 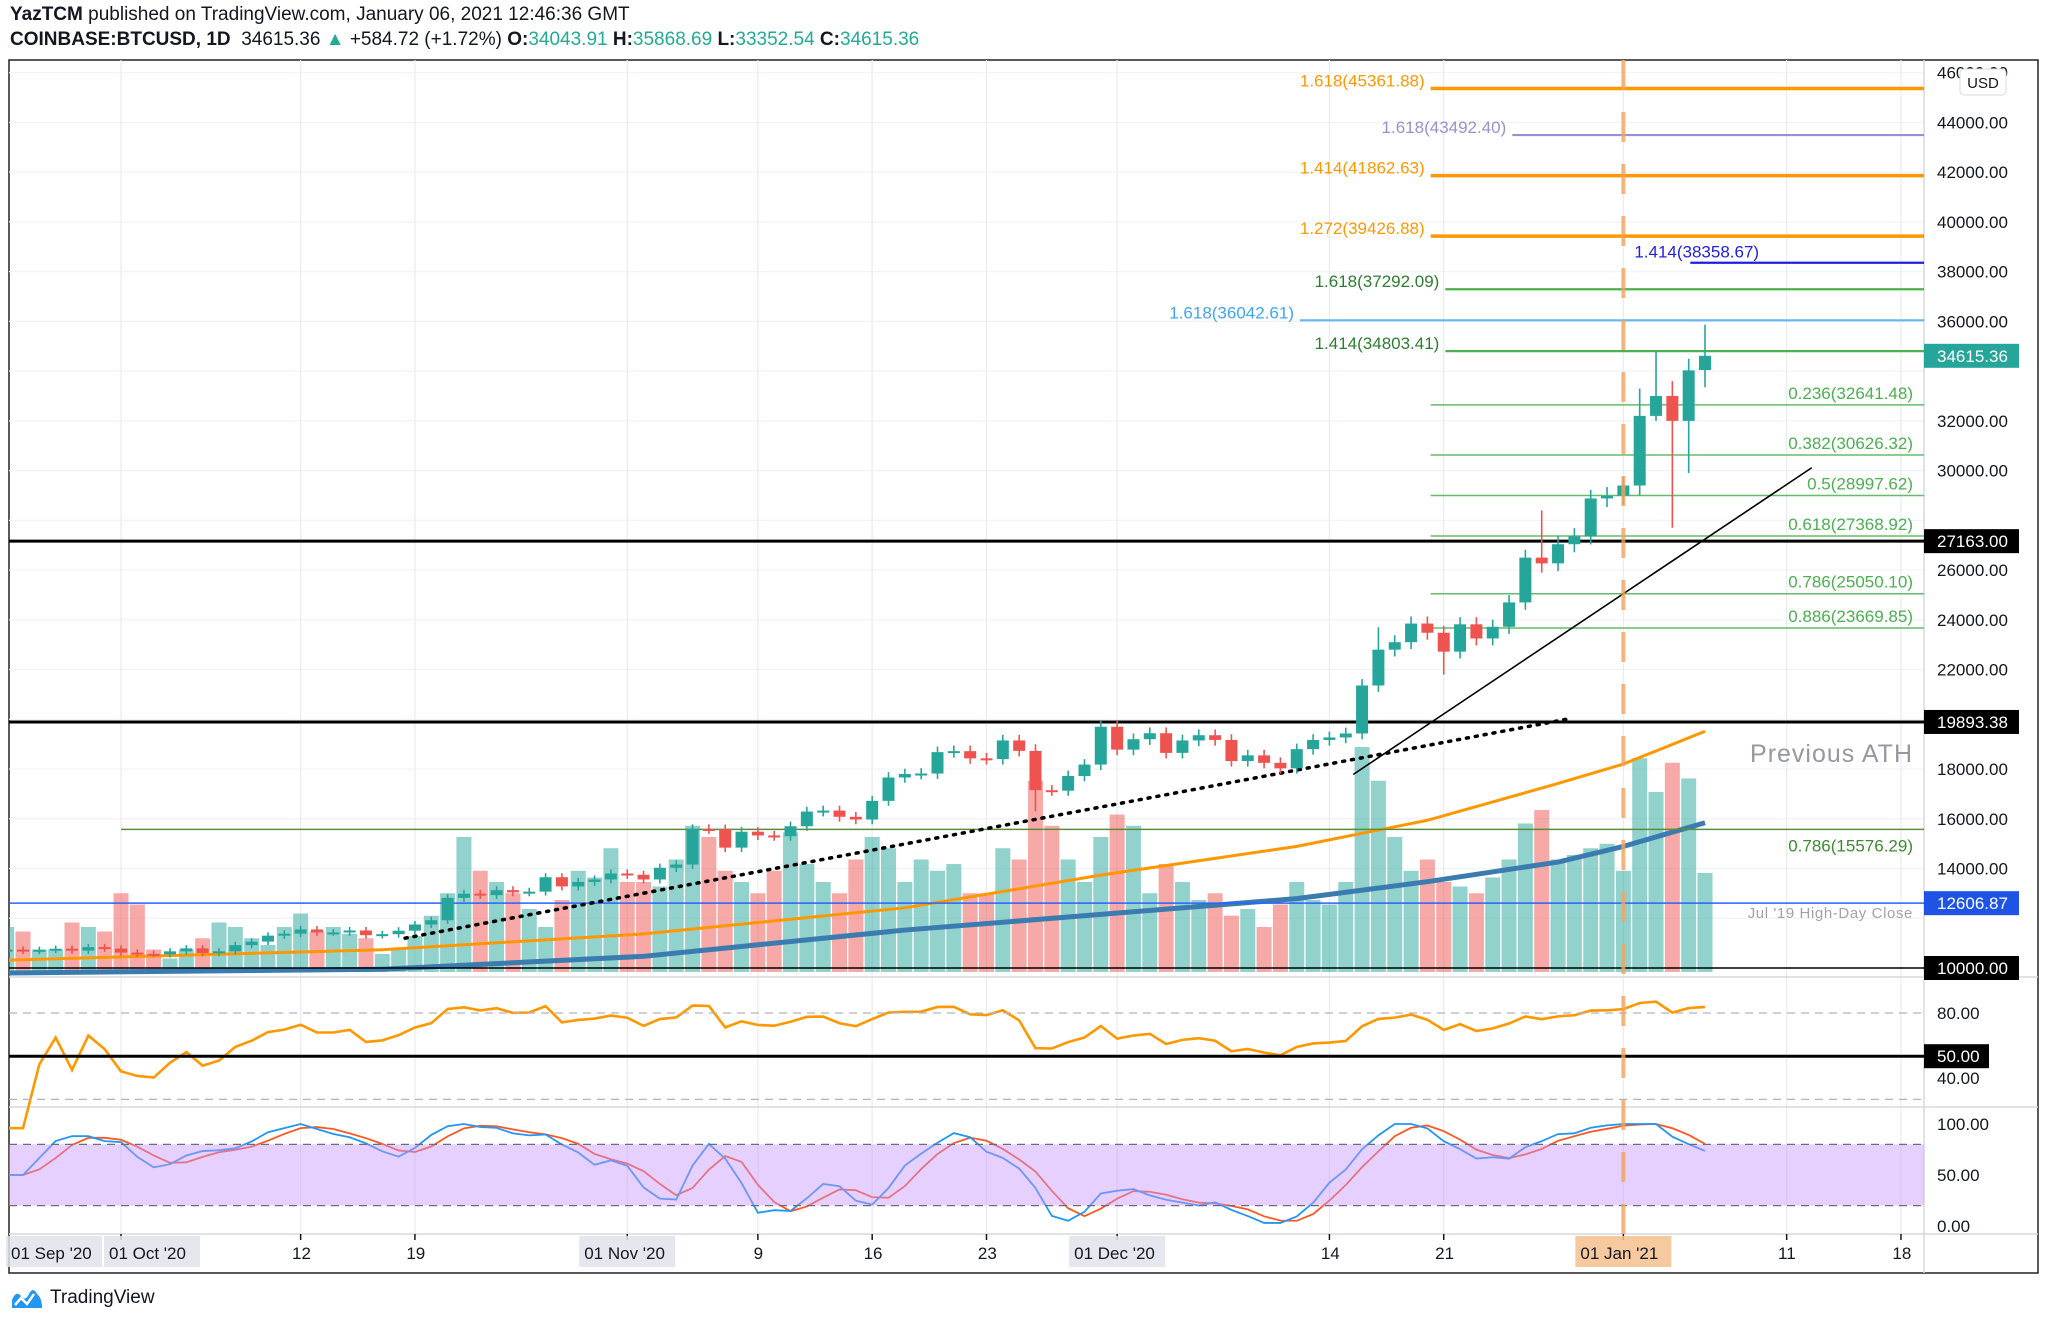 I want to click on tradingview-logo: TradingView, so click(x=82, y=1298).